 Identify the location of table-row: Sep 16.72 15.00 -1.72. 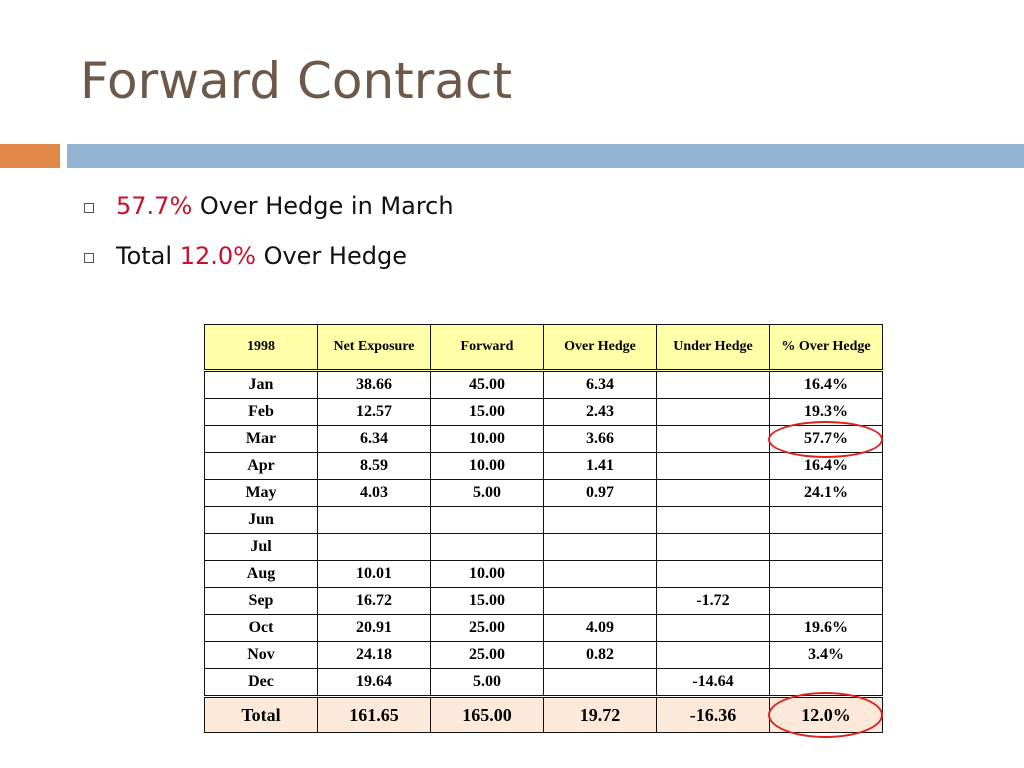
(543, 601).